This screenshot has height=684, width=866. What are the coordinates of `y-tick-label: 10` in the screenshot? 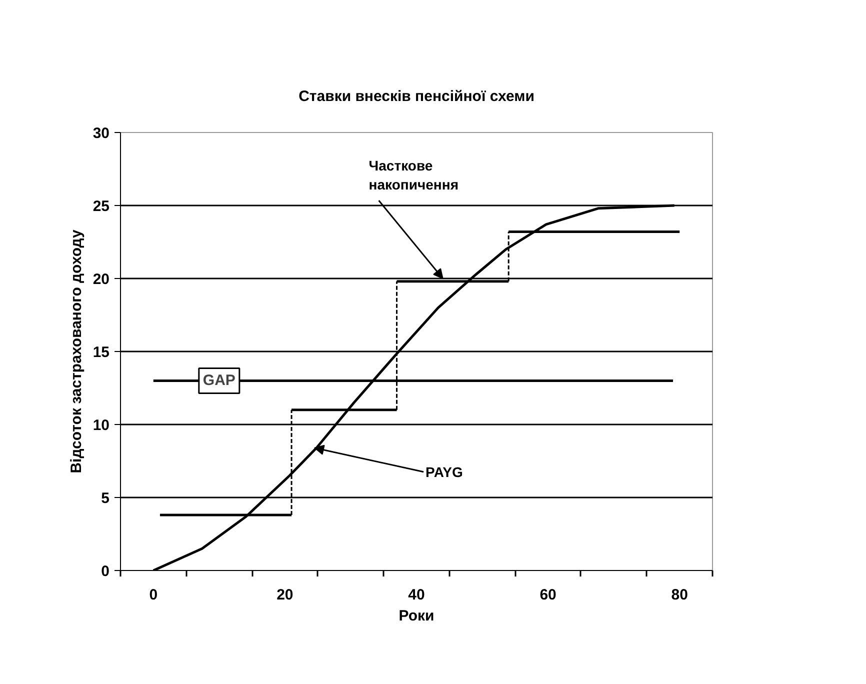 It's located at (101, 425).